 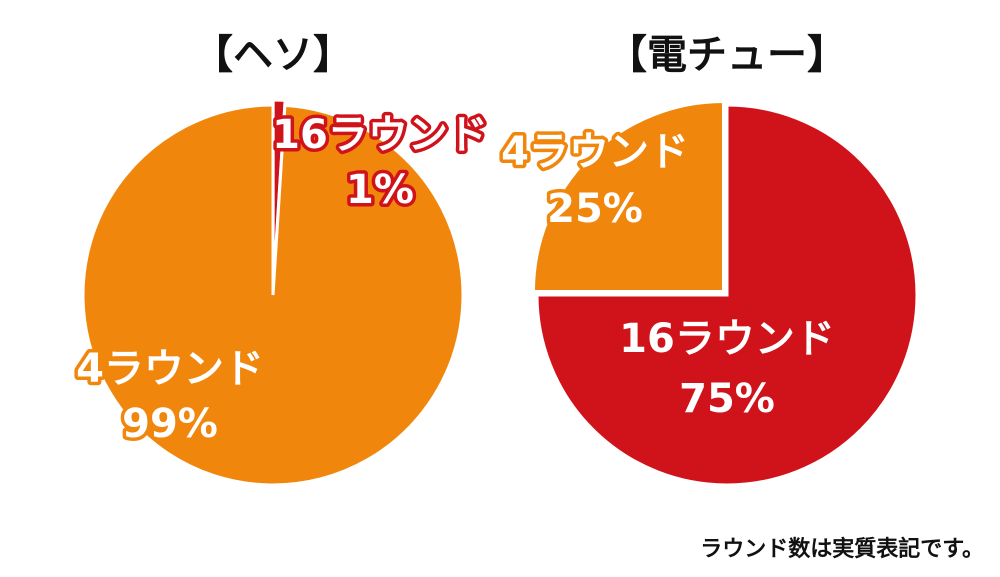 What do you see at coordinates (595, 209) in the screenshot?
I see `slice-value-label: 25%` at bounding box center [595, 209].